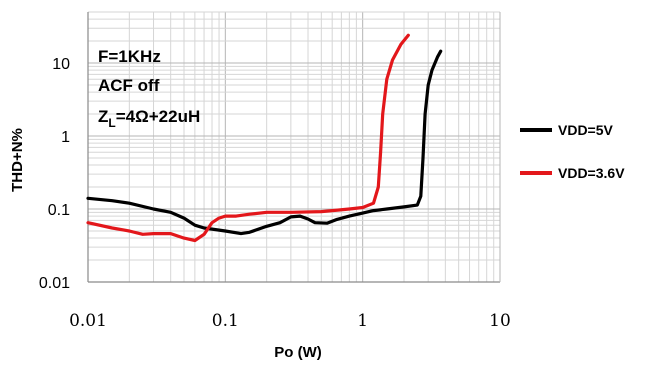  Describe the element at coordinates (54, 283) in the screenshot. I see `y-tick-label: 0.01` at that location.